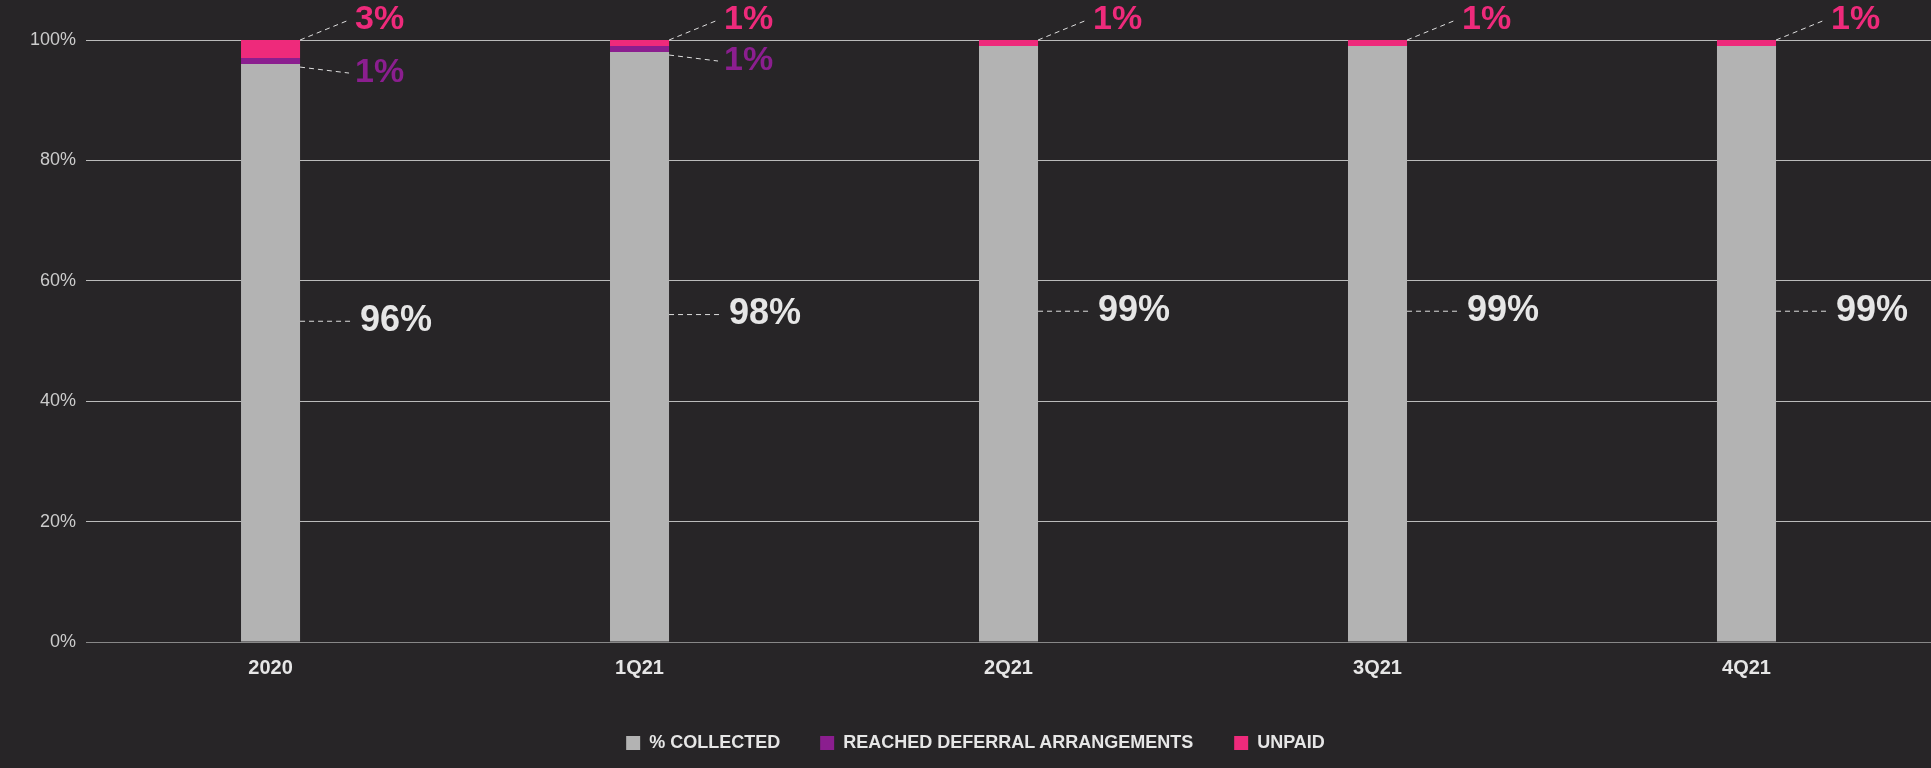  Describe the element at coordinates (1008, 666) in the screenshot. I see `x-tick-label: 2Q21` at that location.